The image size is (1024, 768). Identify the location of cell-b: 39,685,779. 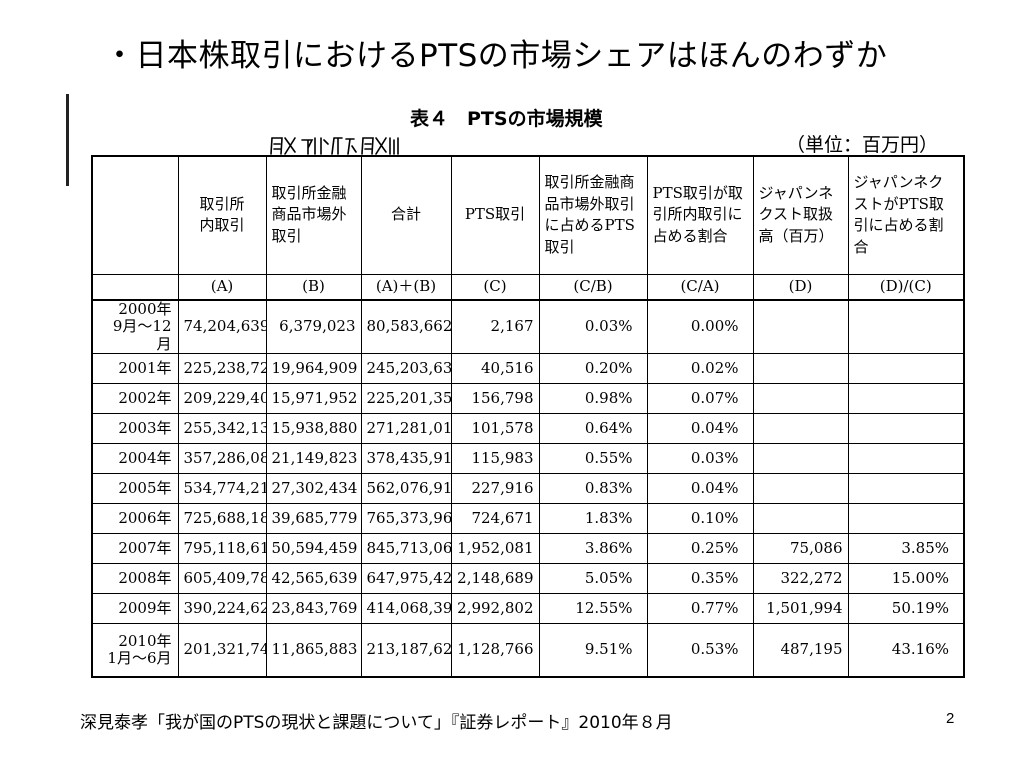
(313, 518).